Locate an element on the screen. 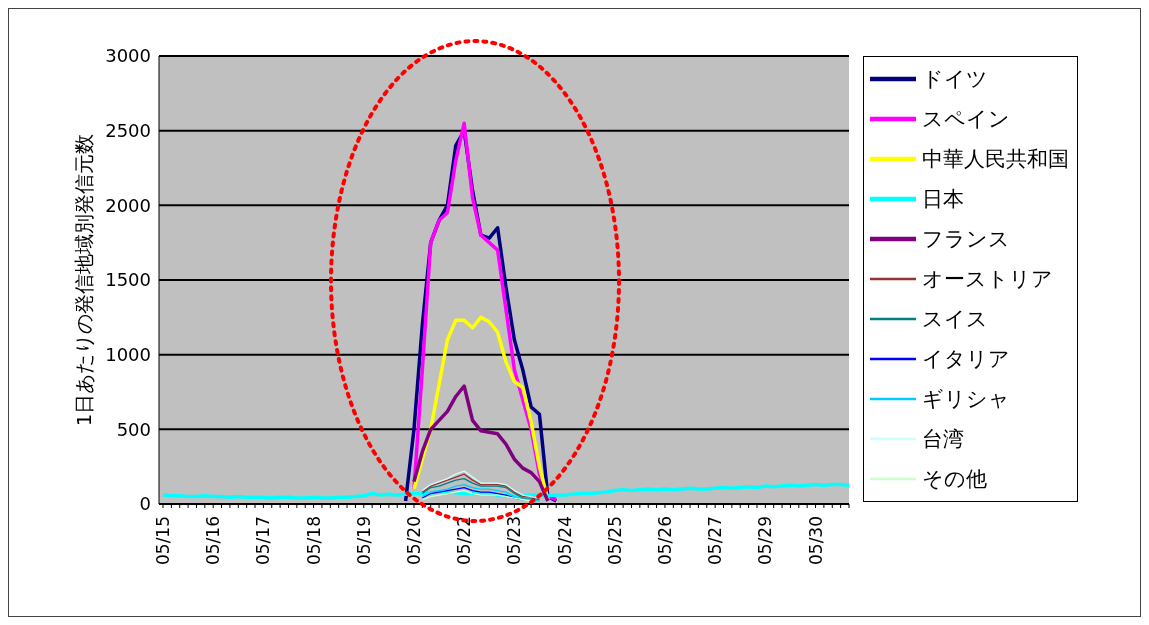  x-tick-label: 05/17 is located at coordinates (263, 540).